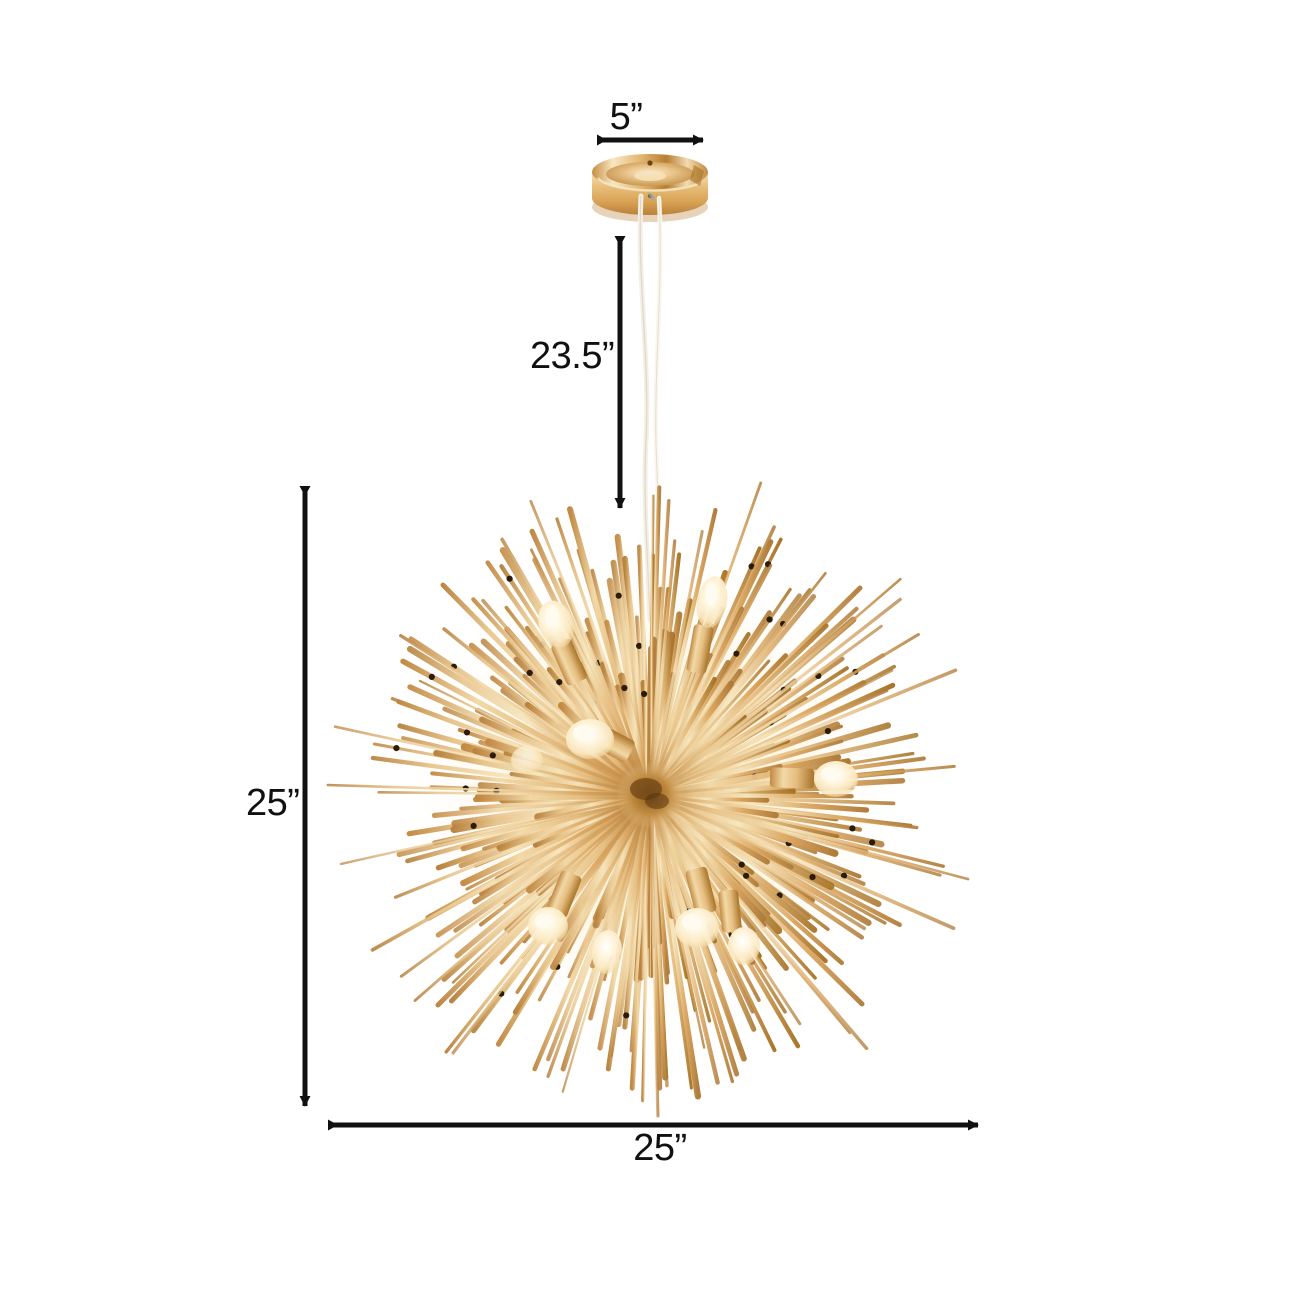 This screenshot has width=1300, height=1300. What do you see at coordinates (660, 1148) in the screenshot?
I see `fixture-width-label: 25”` at bounding box center [660, 1148].